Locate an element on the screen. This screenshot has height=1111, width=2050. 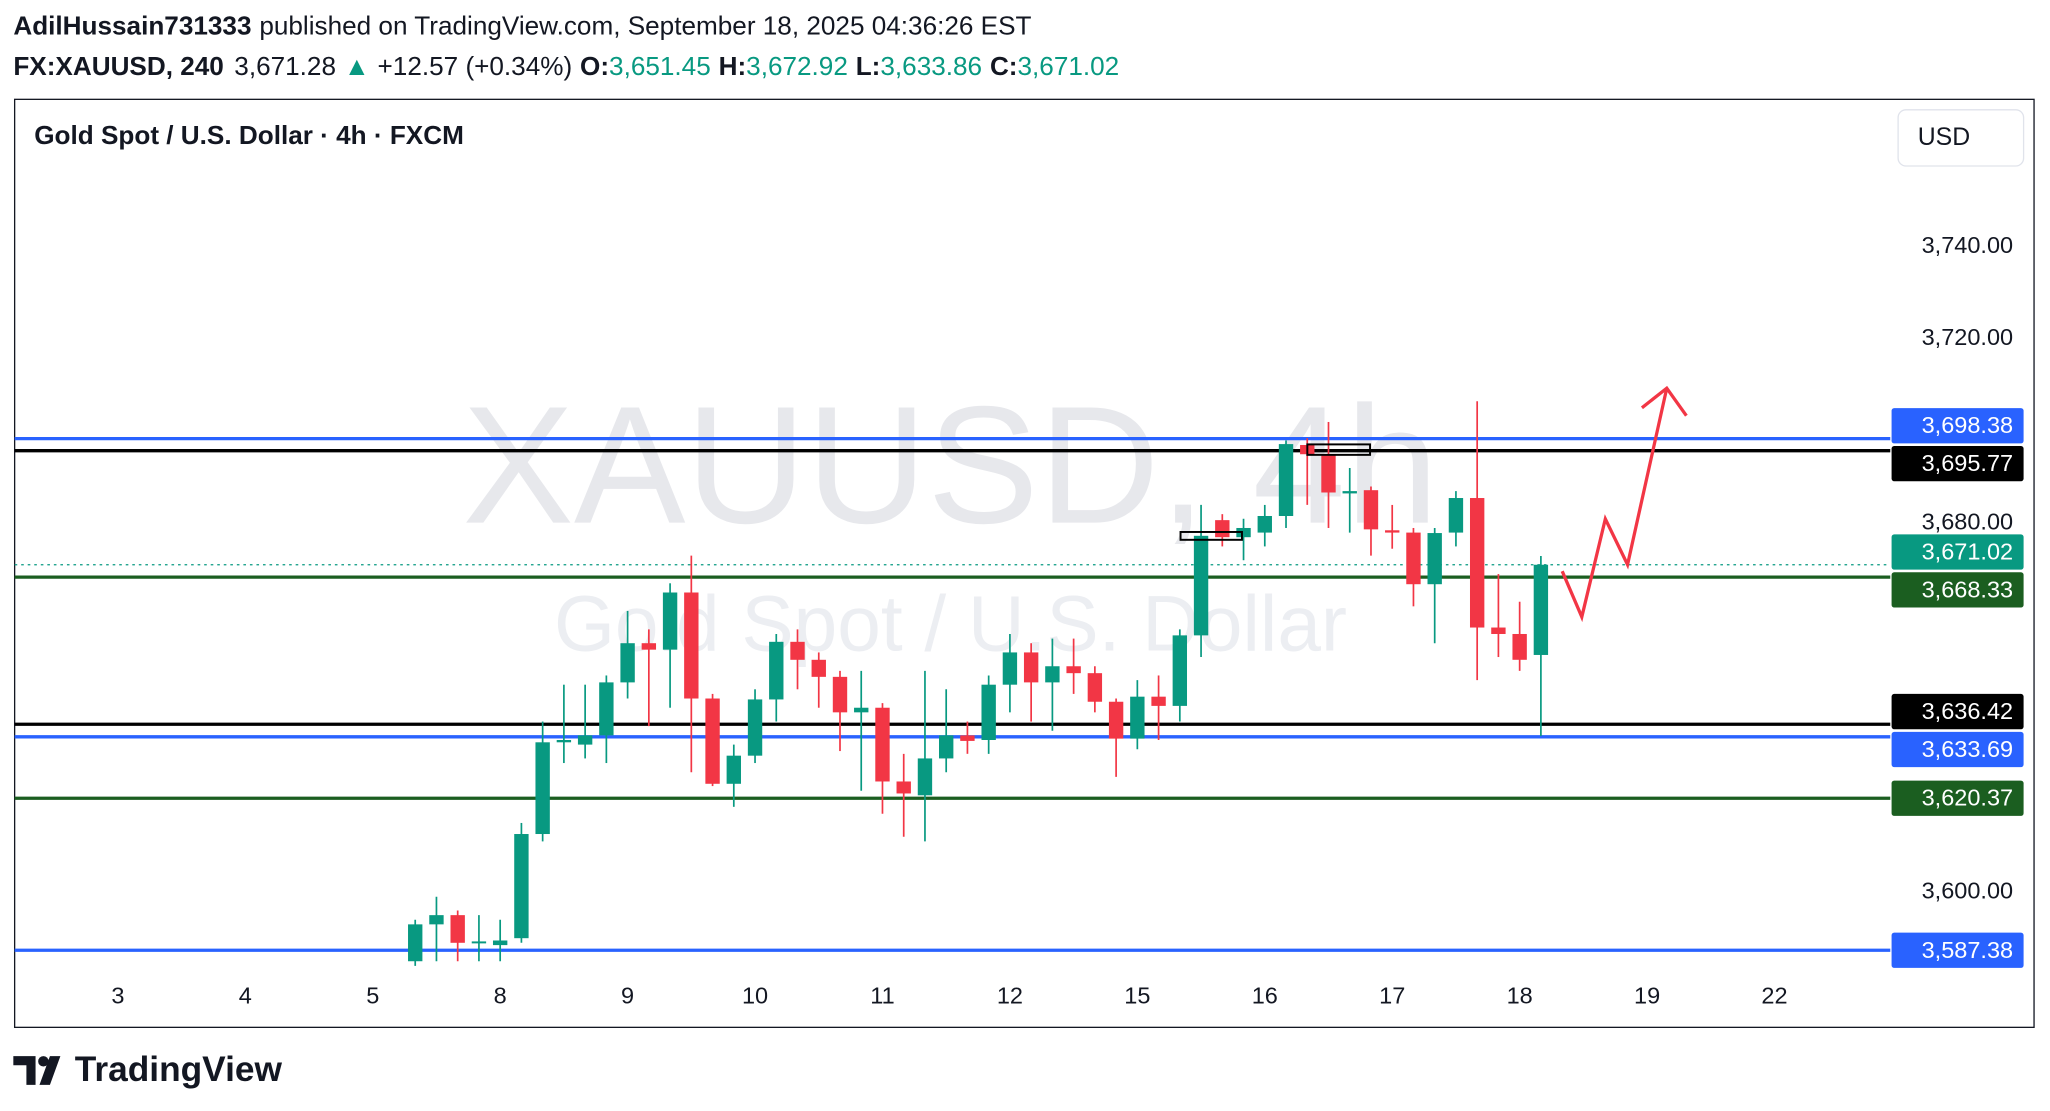
low-value: 3,633.86 is located at coordinates (931, 66).